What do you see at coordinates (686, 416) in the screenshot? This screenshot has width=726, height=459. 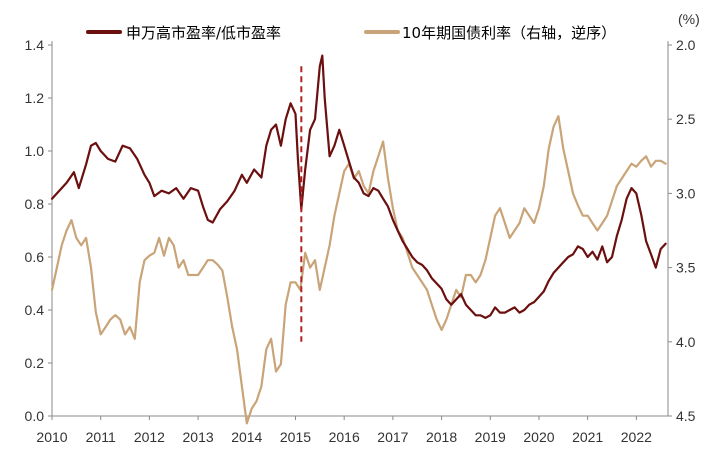 I see `right-tick-label: 4.5` at bounding box center [686, 416].